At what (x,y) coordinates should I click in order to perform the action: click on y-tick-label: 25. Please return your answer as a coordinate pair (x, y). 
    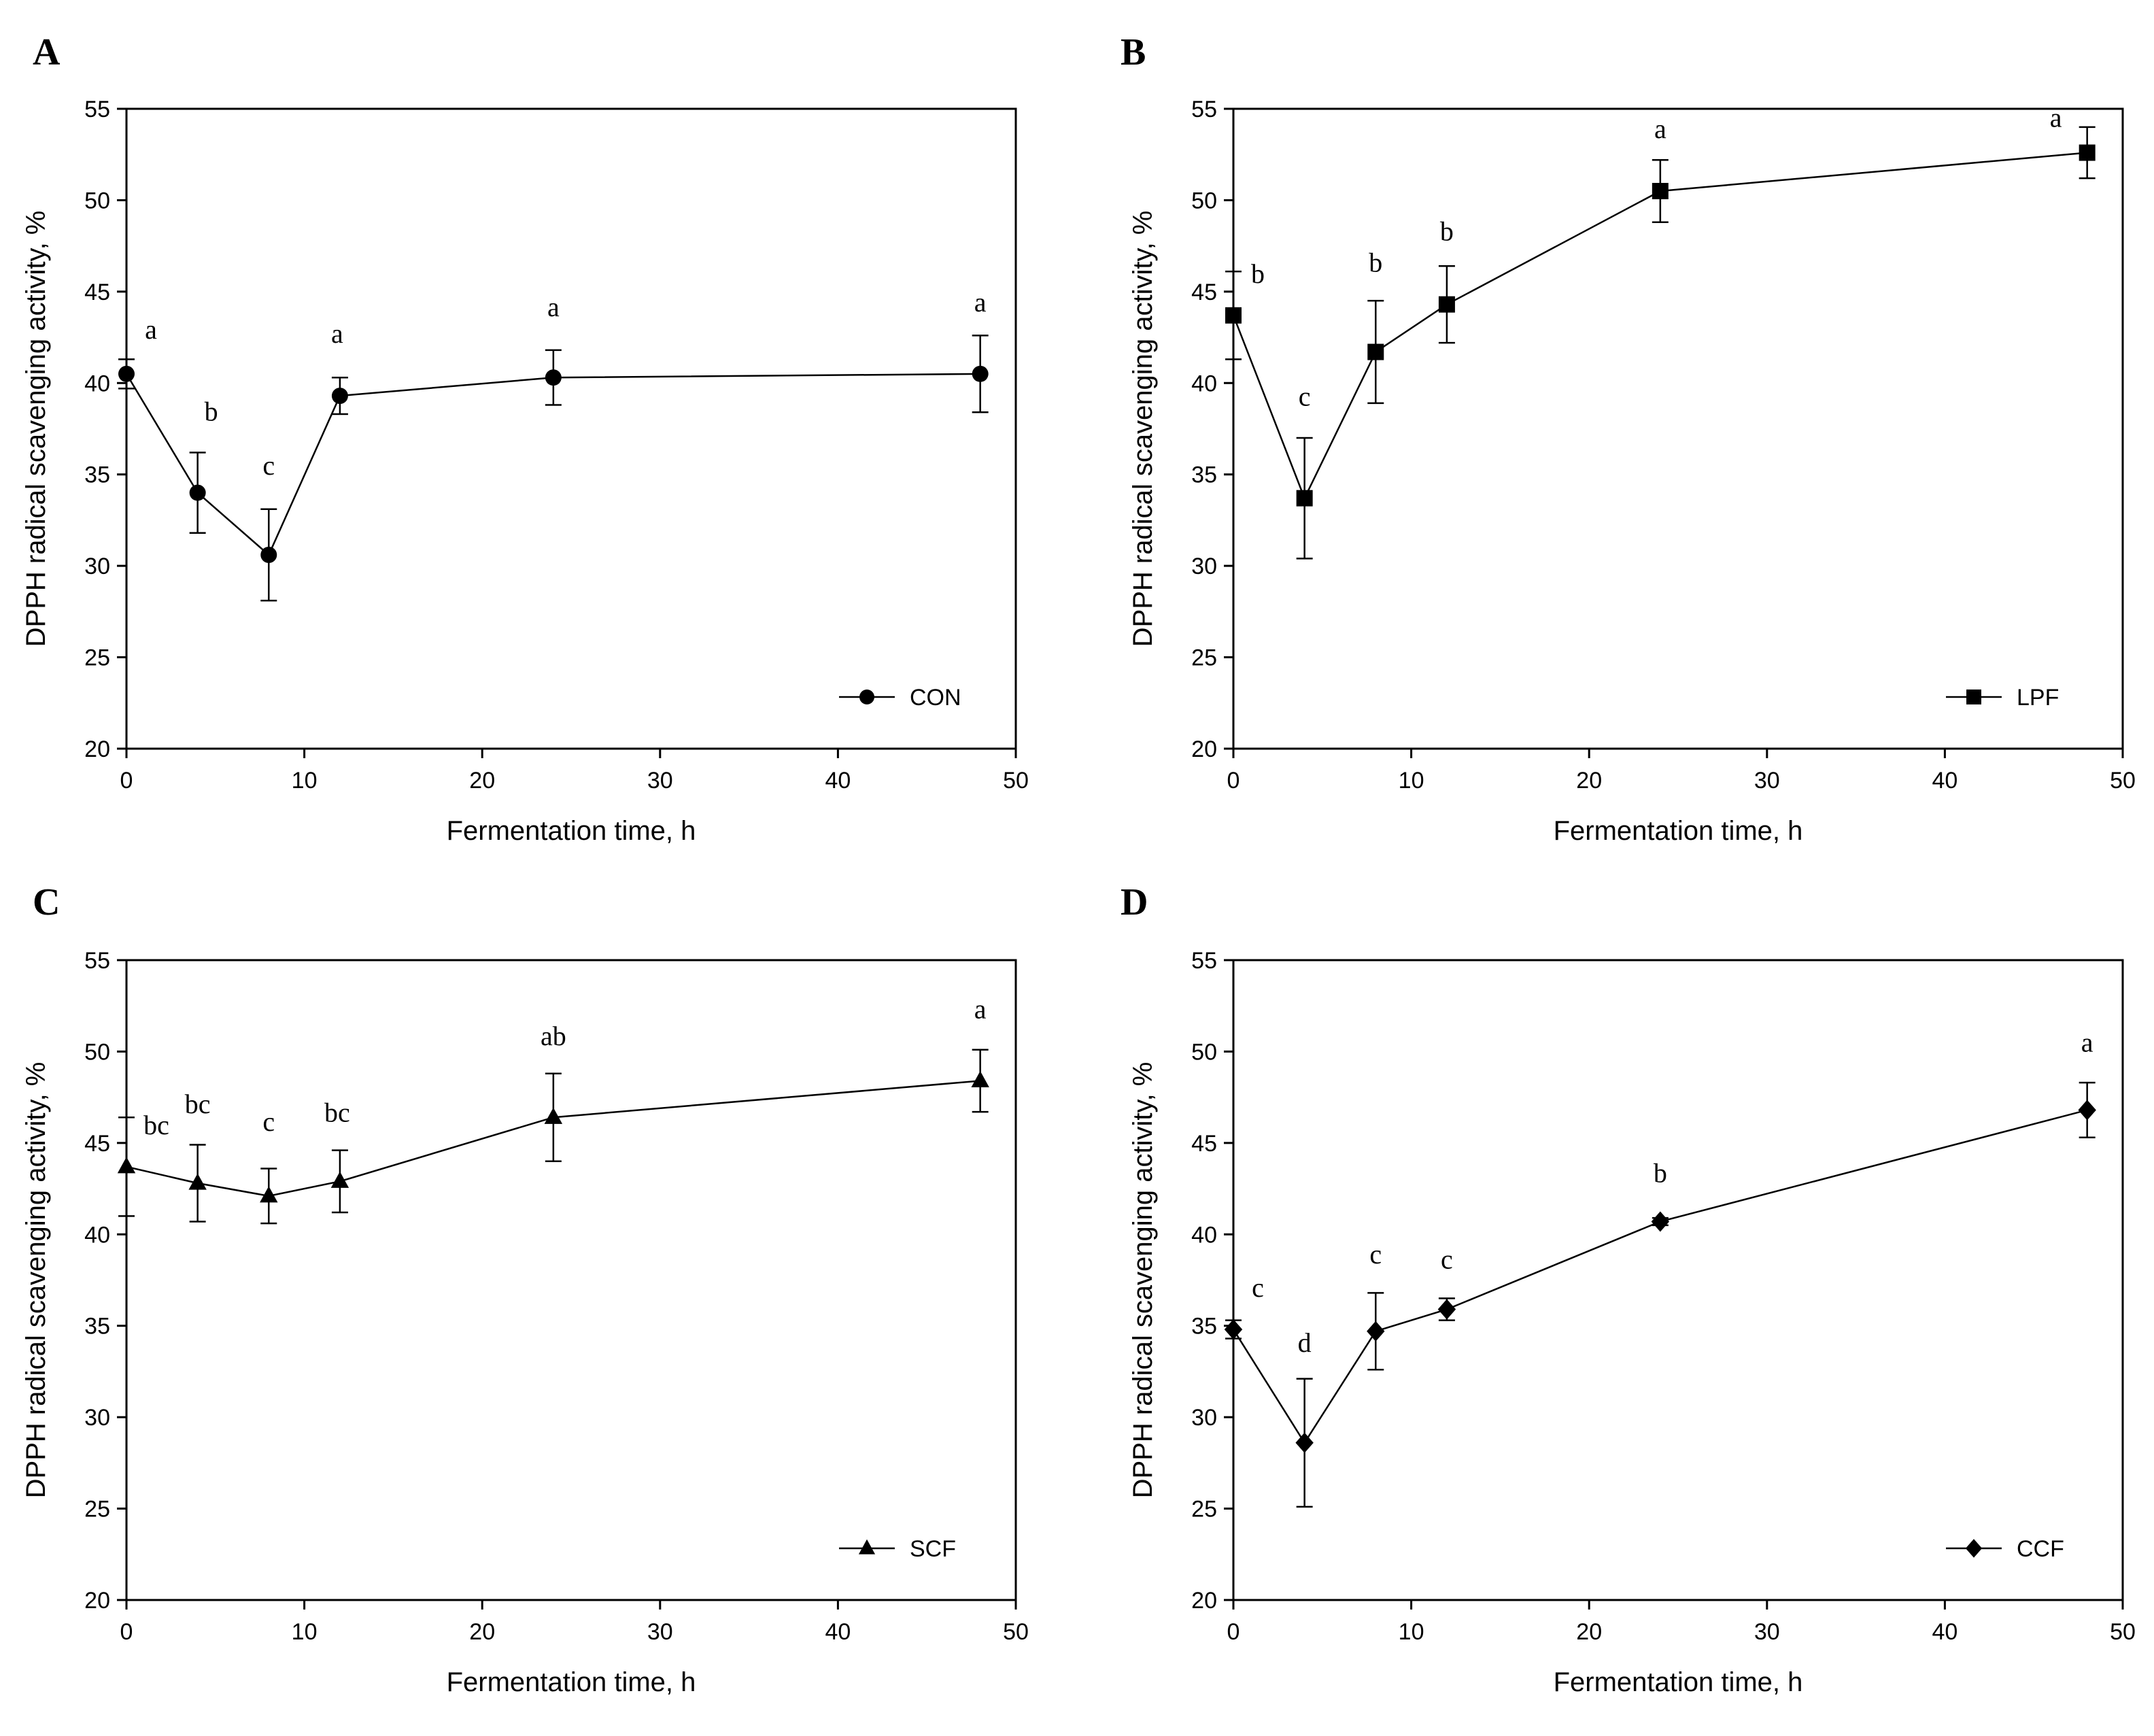
    Looking at the image, I should click on (97, 658).